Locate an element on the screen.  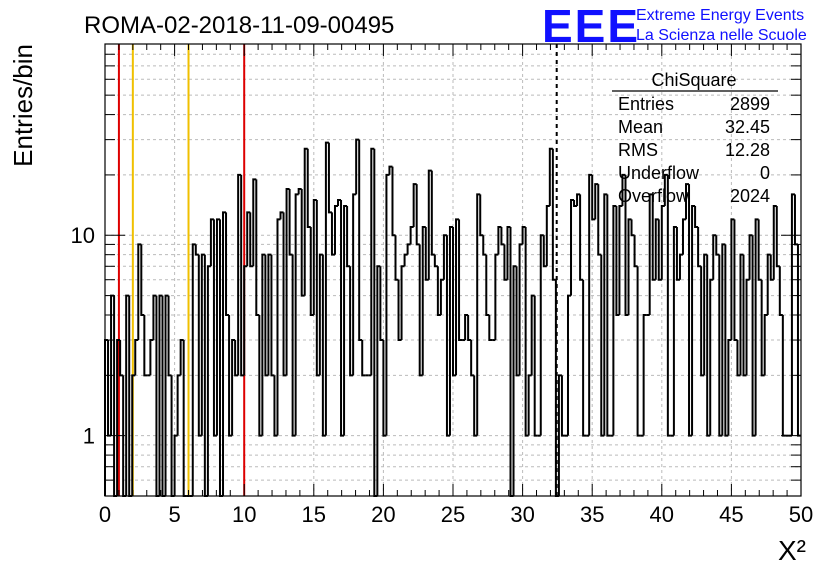
x-tick-label: 15 is located at coordinates (314, 514).